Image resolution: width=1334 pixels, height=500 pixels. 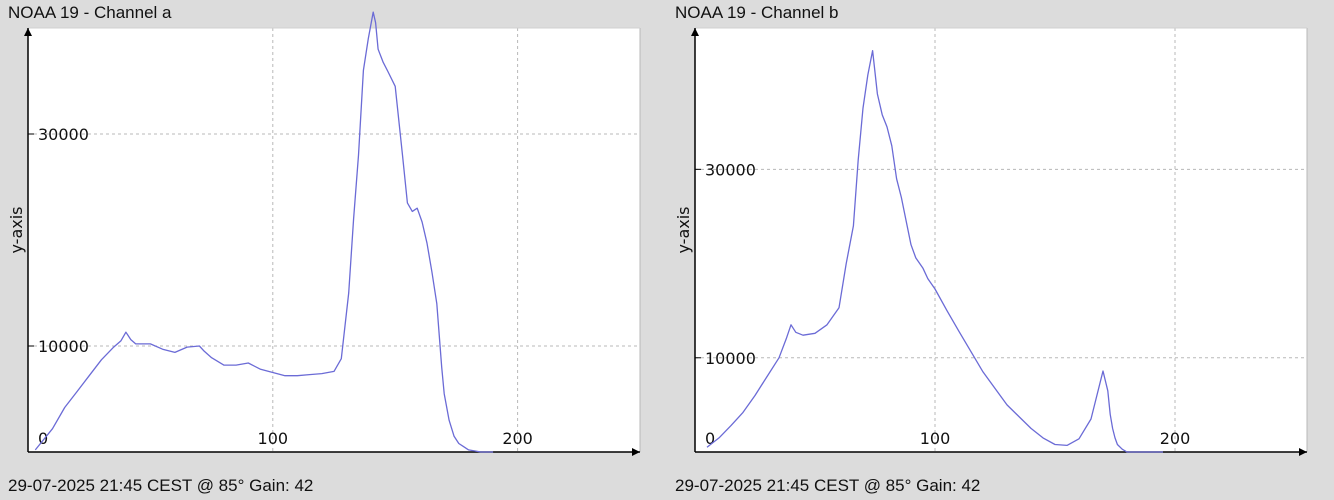 I want to click on chart-title: NOAA 19 - Channel a, so click(x=90, y=12).